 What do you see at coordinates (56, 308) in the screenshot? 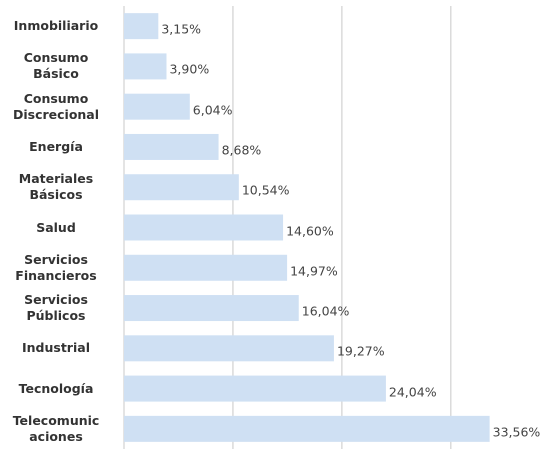
I see `category-label: Servicios Públicos` at bounding box center [56, 308].